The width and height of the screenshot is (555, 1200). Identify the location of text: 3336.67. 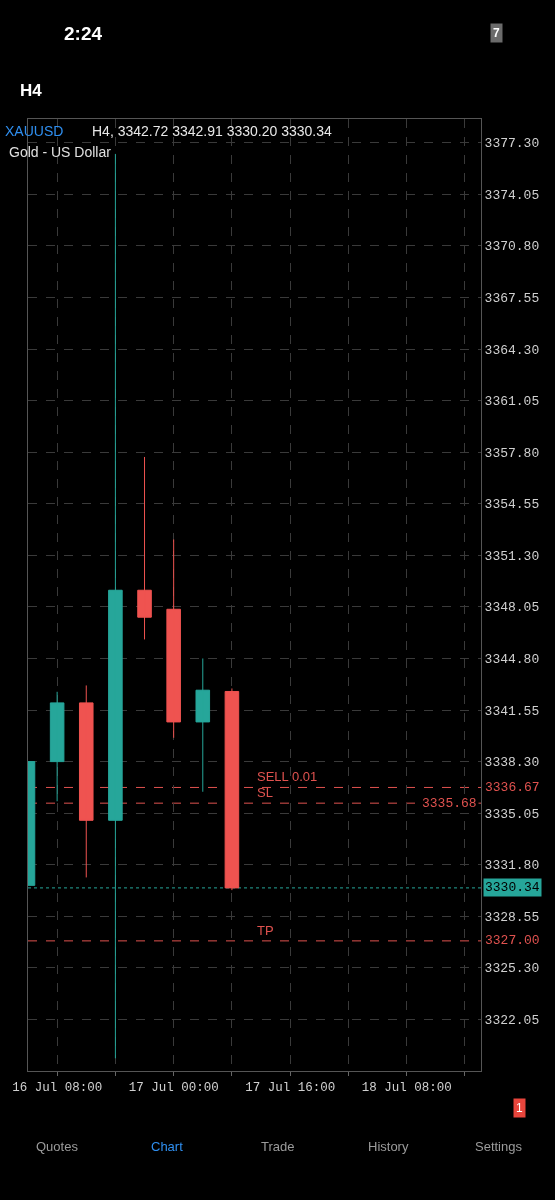
(512, 787).